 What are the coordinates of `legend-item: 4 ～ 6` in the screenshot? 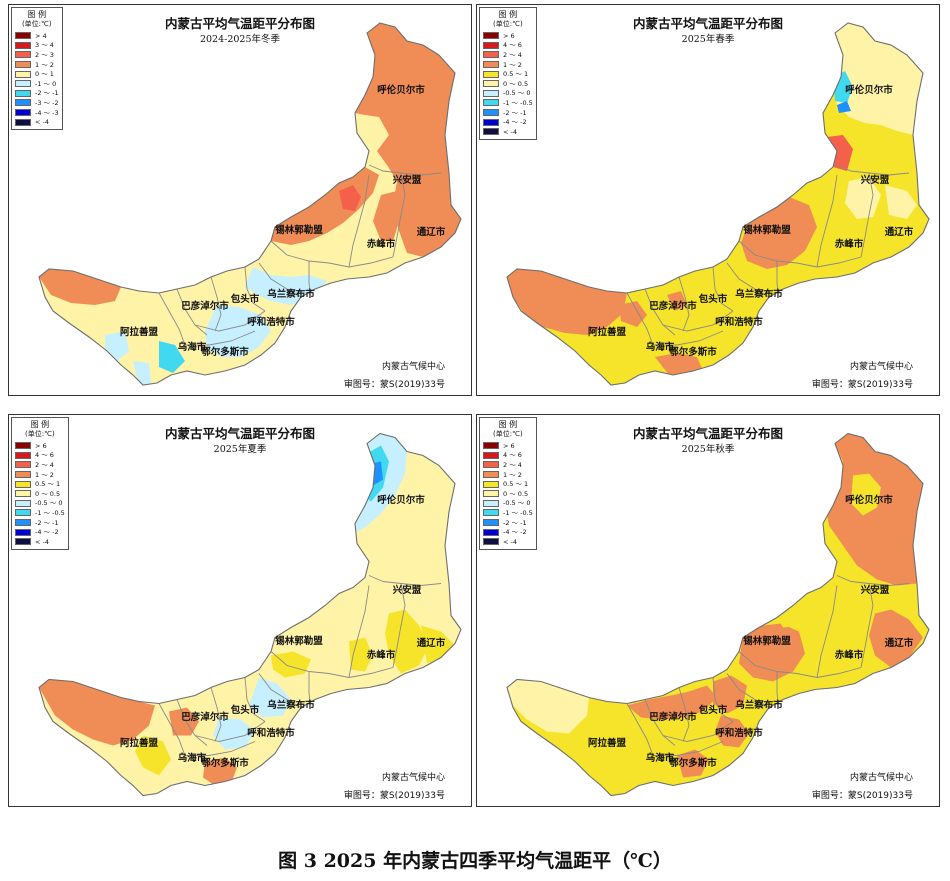 It's located at (508, 46).